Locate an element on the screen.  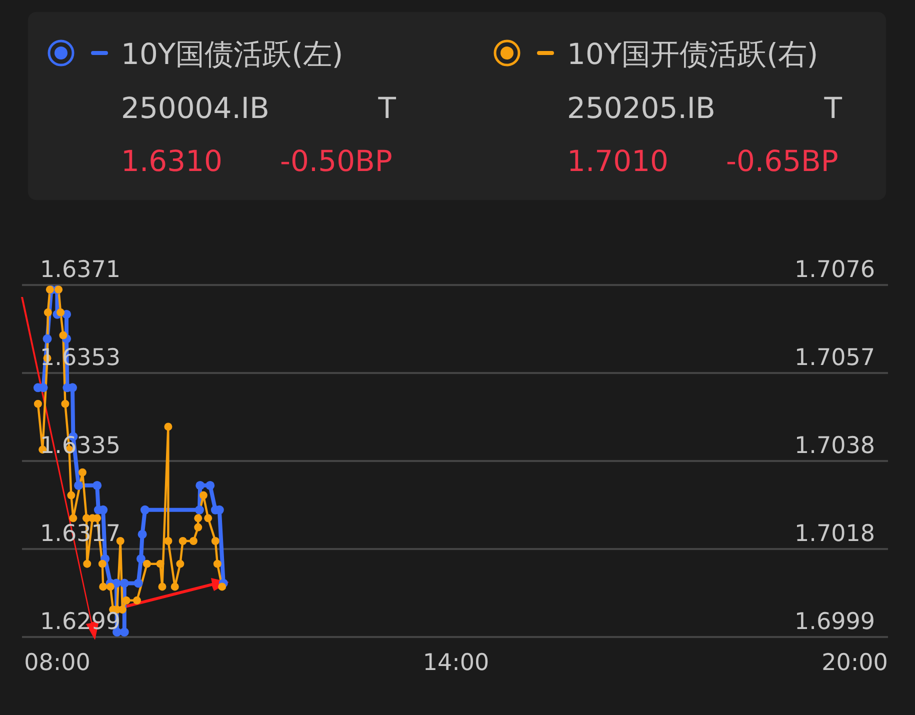
legend-label: 10Y国开债活跃(右) is located at coordinates (692, 54).